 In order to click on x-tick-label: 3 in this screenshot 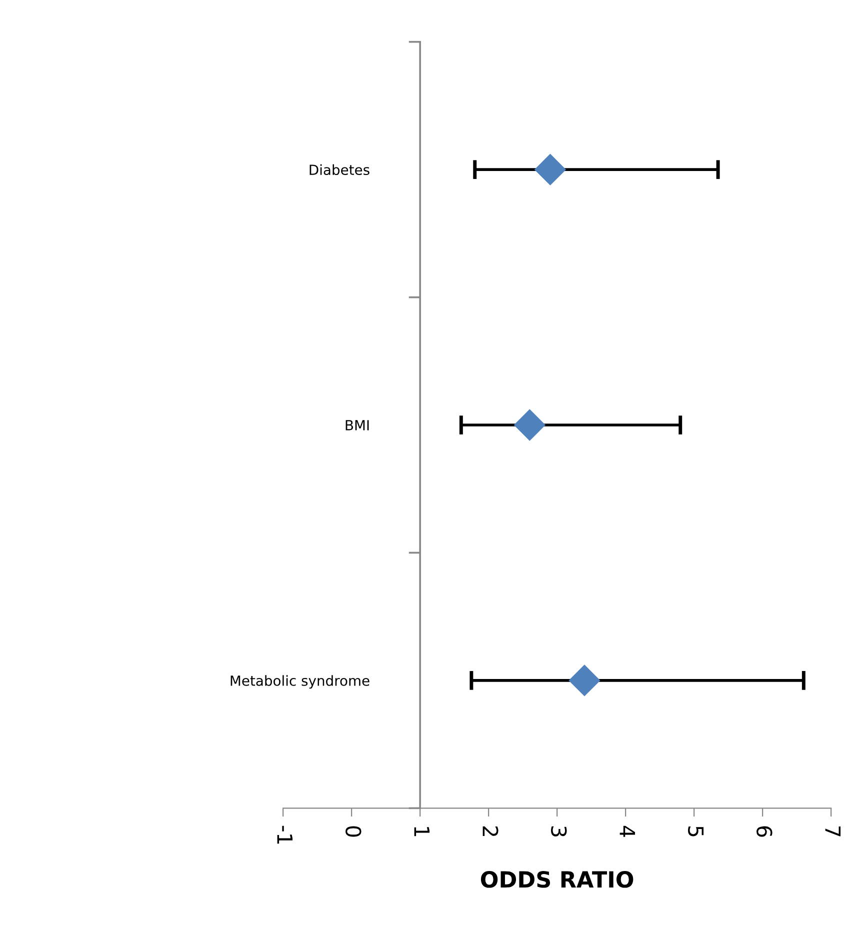, I will do `click(559, 831)`.